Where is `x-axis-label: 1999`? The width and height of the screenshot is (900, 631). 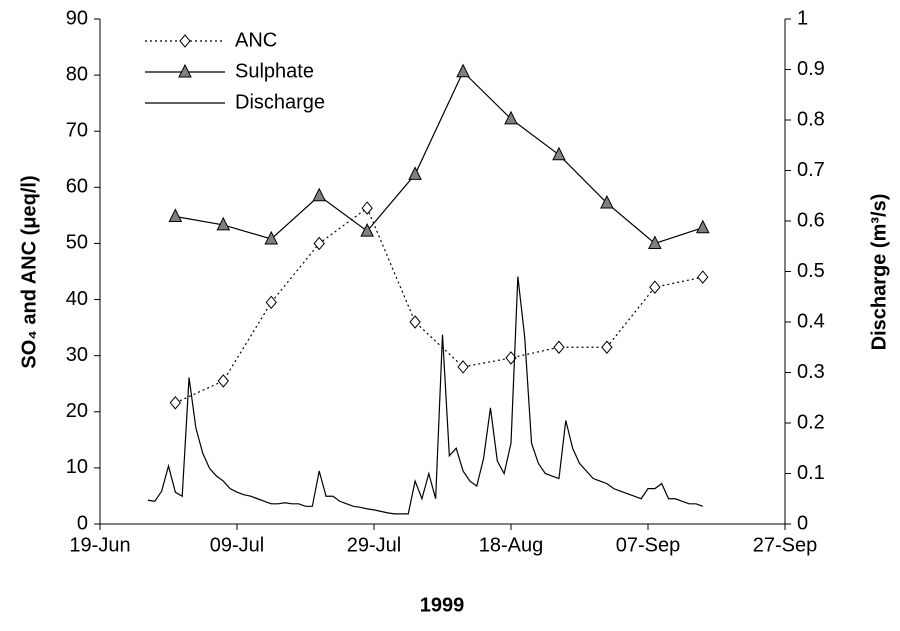 x-axis-label: 1999 is located at coordinates (442, 605).